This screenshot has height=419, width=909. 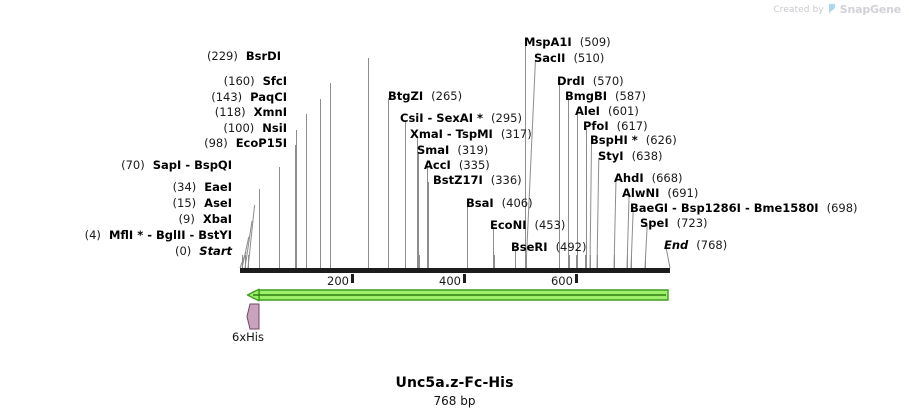 What do you see at coordinates (477, 180) in the screenshot?
I see `restriction-site-label: BstZ17I (336)` at bounding box center [477, 180].